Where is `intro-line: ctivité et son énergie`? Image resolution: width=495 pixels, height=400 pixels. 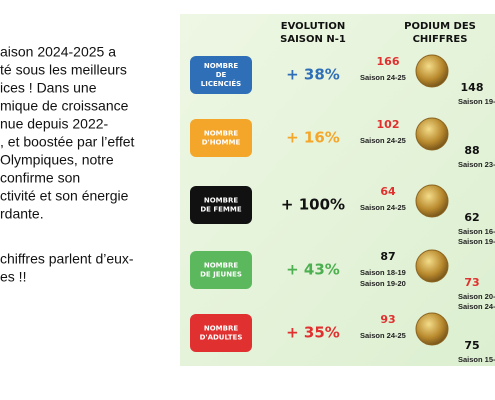 intro-line: ctivité et son énergie is located at coordinates (64, 196).